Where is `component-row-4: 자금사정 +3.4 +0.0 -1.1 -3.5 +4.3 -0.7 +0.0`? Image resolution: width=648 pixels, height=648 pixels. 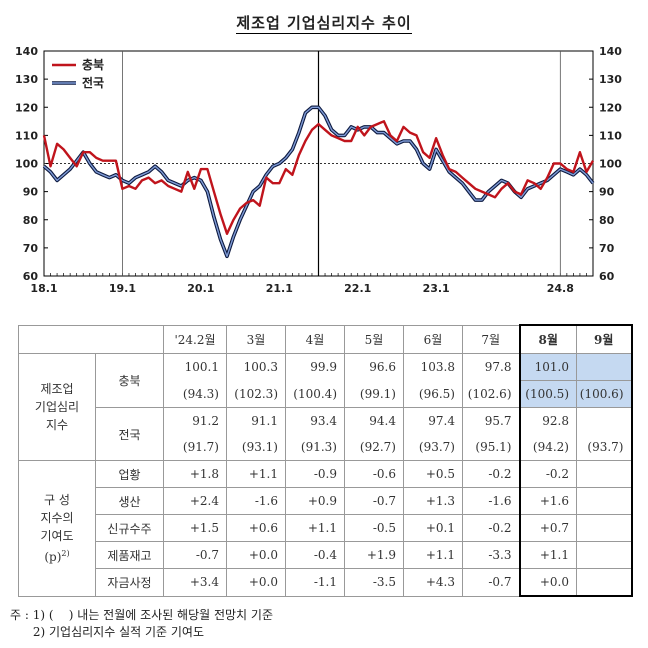 component-row-4: 자금사정 +3.4 +0.0 -1.1 -3.5 +4.3 -0.7 +0.0 is located at coordinates (326, 582).